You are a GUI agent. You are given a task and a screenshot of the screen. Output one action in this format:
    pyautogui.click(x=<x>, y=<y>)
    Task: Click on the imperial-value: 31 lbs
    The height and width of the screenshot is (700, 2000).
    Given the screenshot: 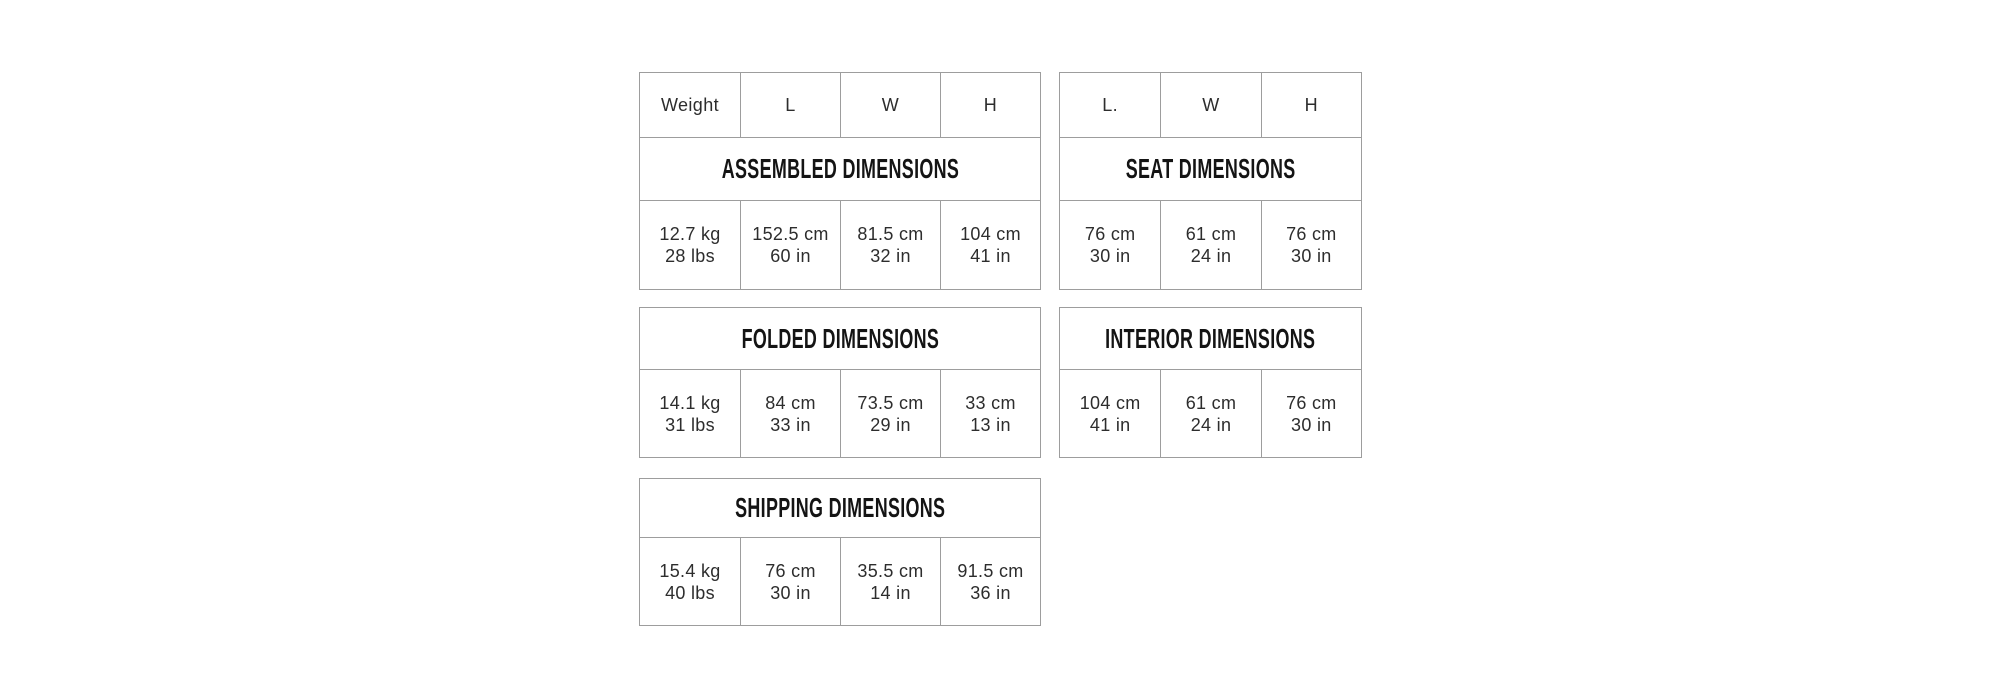 What is the action you would take?
    pyautogui.click(x=690, y=424)
    